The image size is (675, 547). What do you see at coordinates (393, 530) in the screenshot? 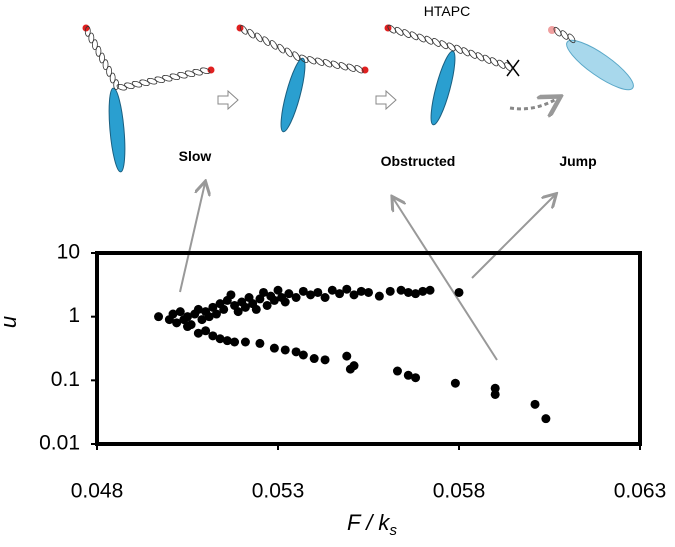
I see `x-axis-label-sub: s` at bounding box center [393, 530].